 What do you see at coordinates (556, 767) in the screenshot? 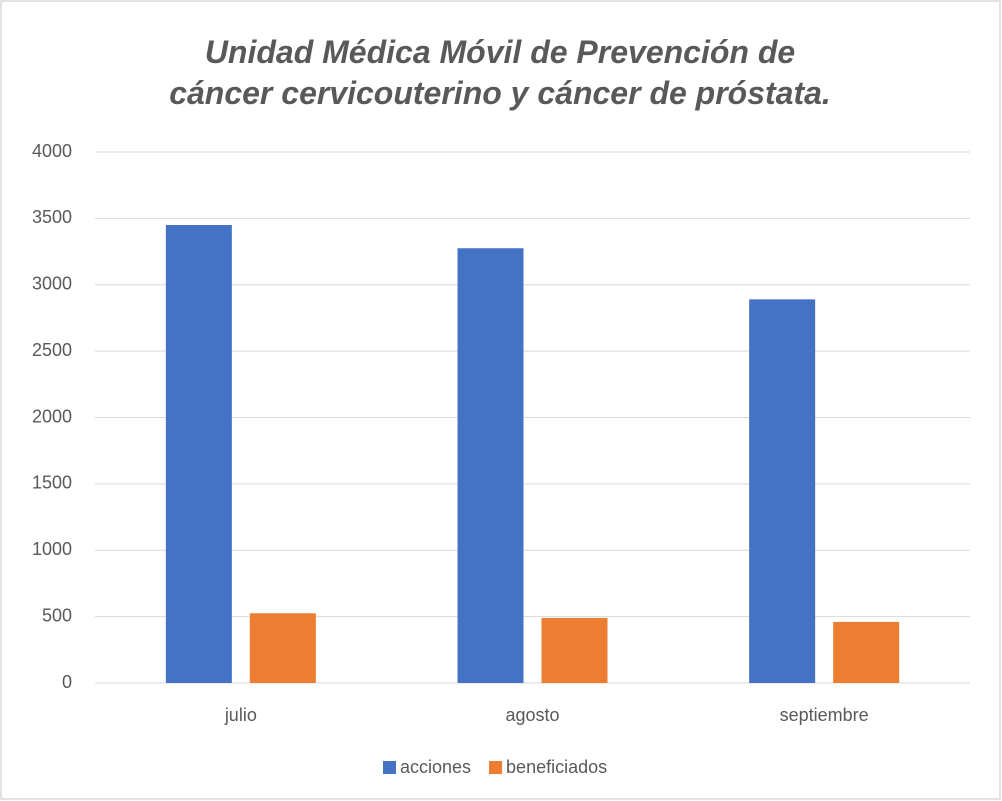
I see `legend-label: beneficiados` at bounding box center [556, 767].